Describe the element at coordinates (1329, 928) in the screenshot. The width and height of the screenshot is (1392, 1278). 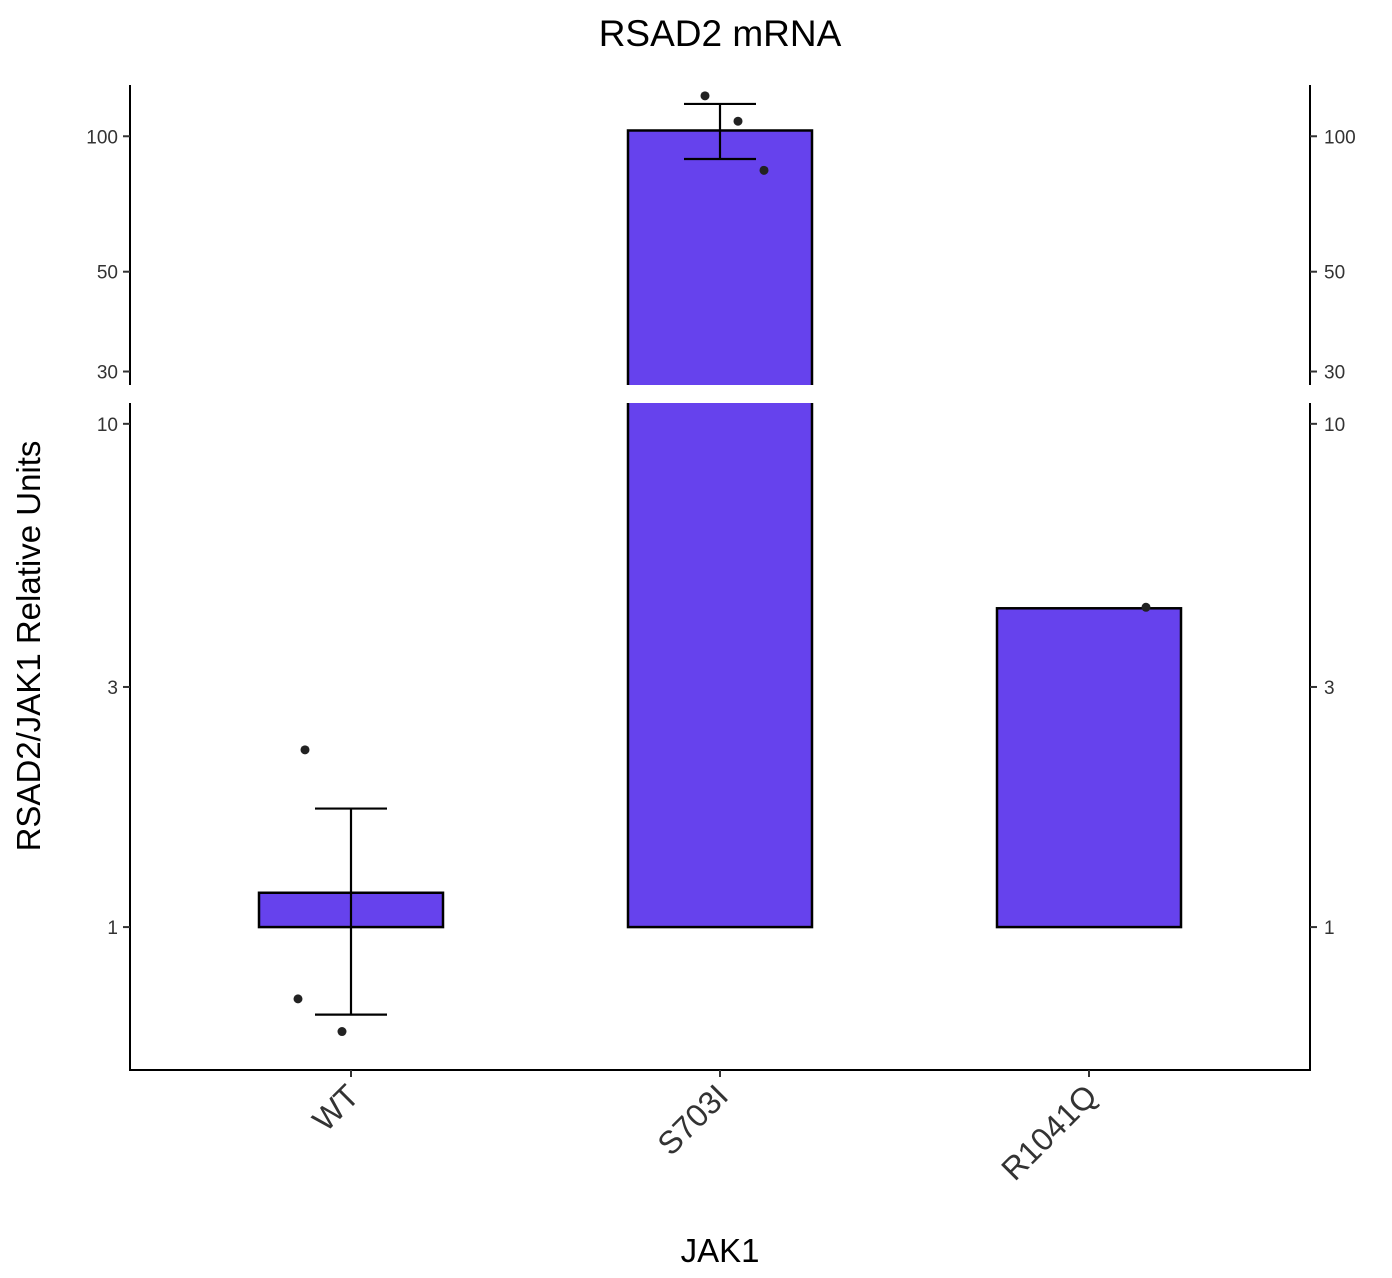
I see `right-y-tick-label: 1` at that location.